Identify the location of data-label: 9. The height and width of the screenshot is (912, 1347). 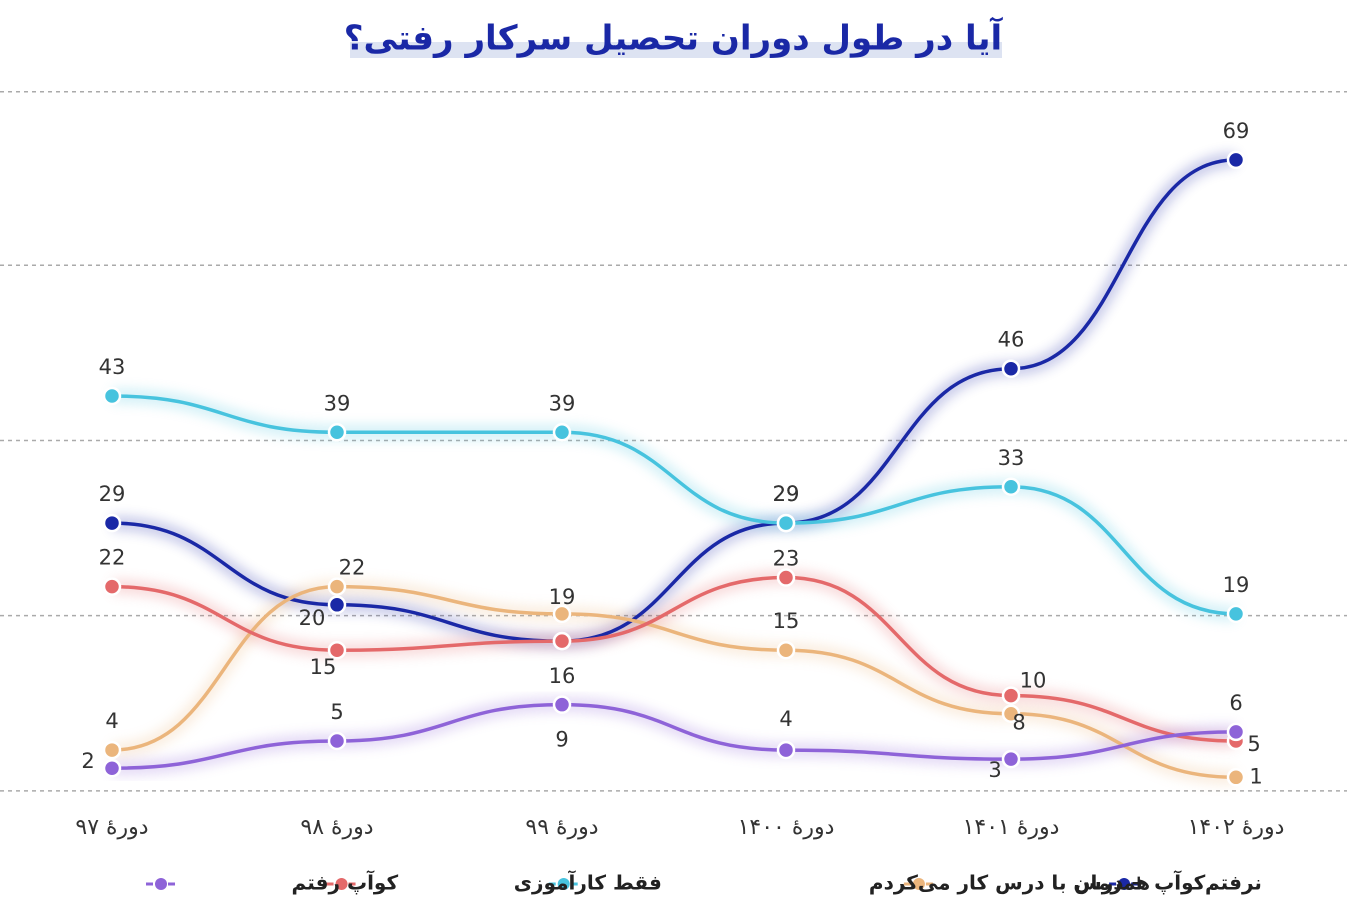
(561, 740).